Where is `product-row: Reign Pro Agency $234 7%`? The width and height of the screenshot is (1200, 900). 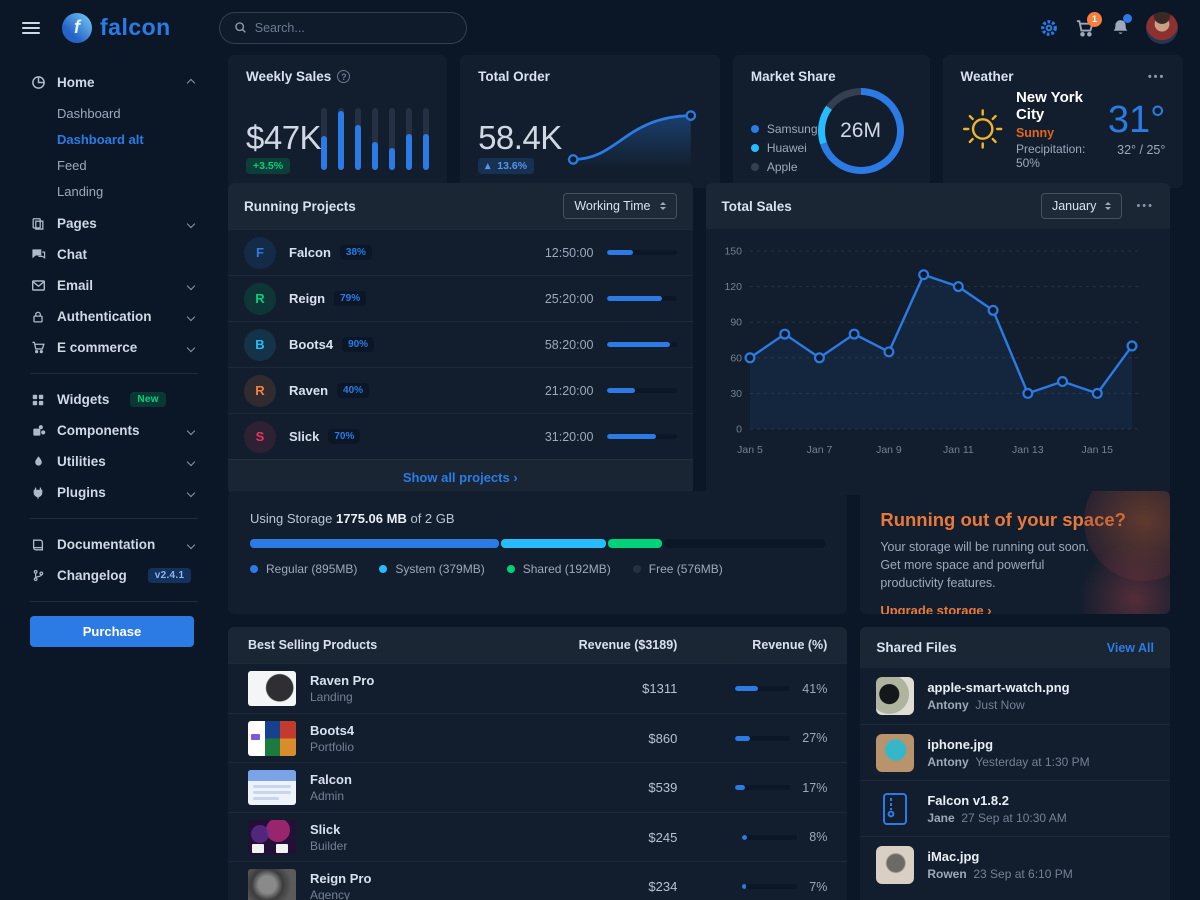 product-row: Reign Pro Agency $234 7% is located at coordinates (538, 880).